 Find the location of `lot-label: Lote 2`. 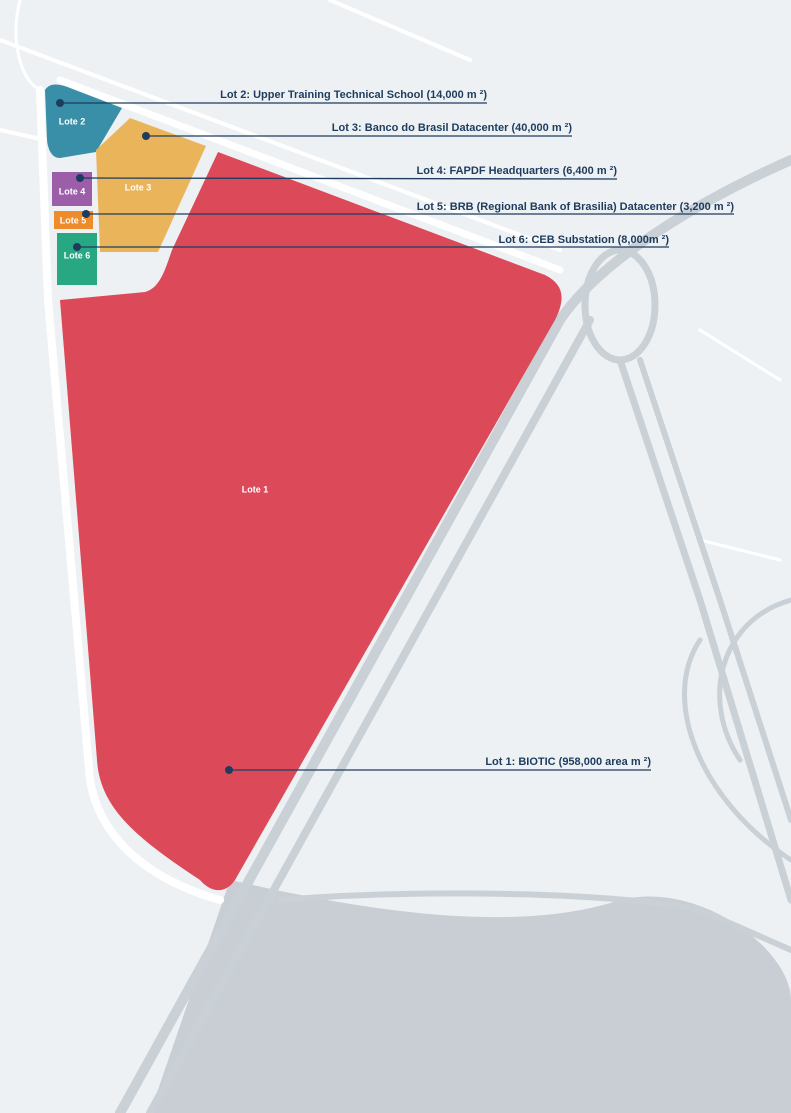

lot-label: Lote 2 is located at coordinates (72, 121).